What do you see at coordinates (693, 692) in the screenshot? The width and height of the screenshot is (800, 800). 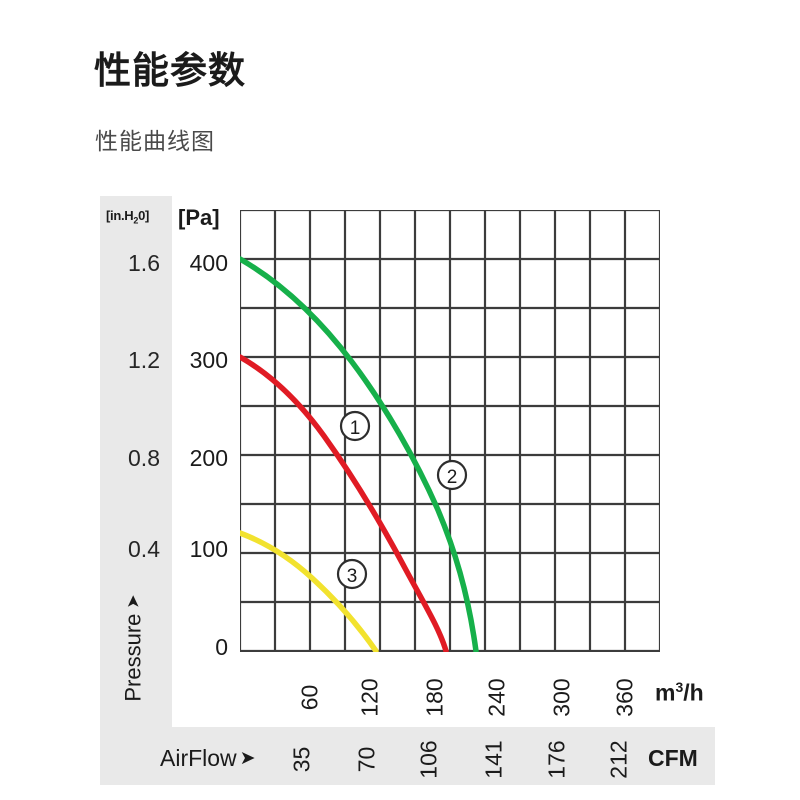 I see `x-unit-tail: /h` at bounding box center [693, 692].